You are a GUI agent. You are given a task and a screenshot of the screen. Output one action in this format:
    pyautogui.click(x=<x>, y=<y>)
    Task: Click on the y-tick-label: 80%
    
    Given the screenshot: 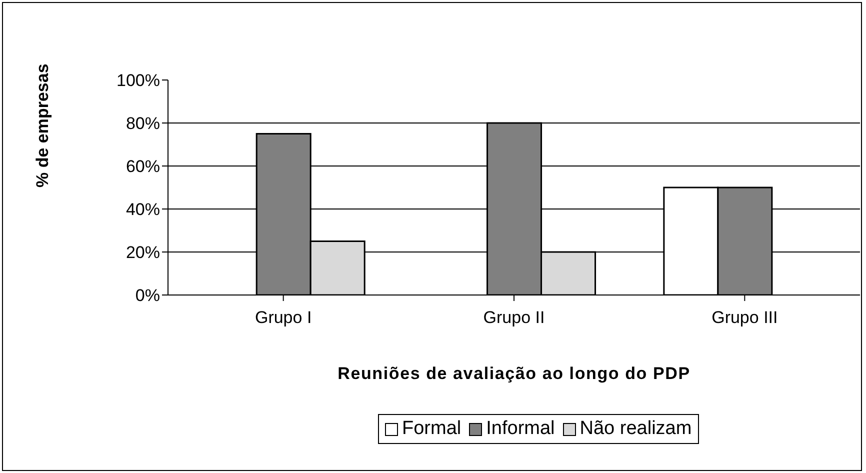 What is the action you would take?
    pyautogui.click(x=143, y=124)
    